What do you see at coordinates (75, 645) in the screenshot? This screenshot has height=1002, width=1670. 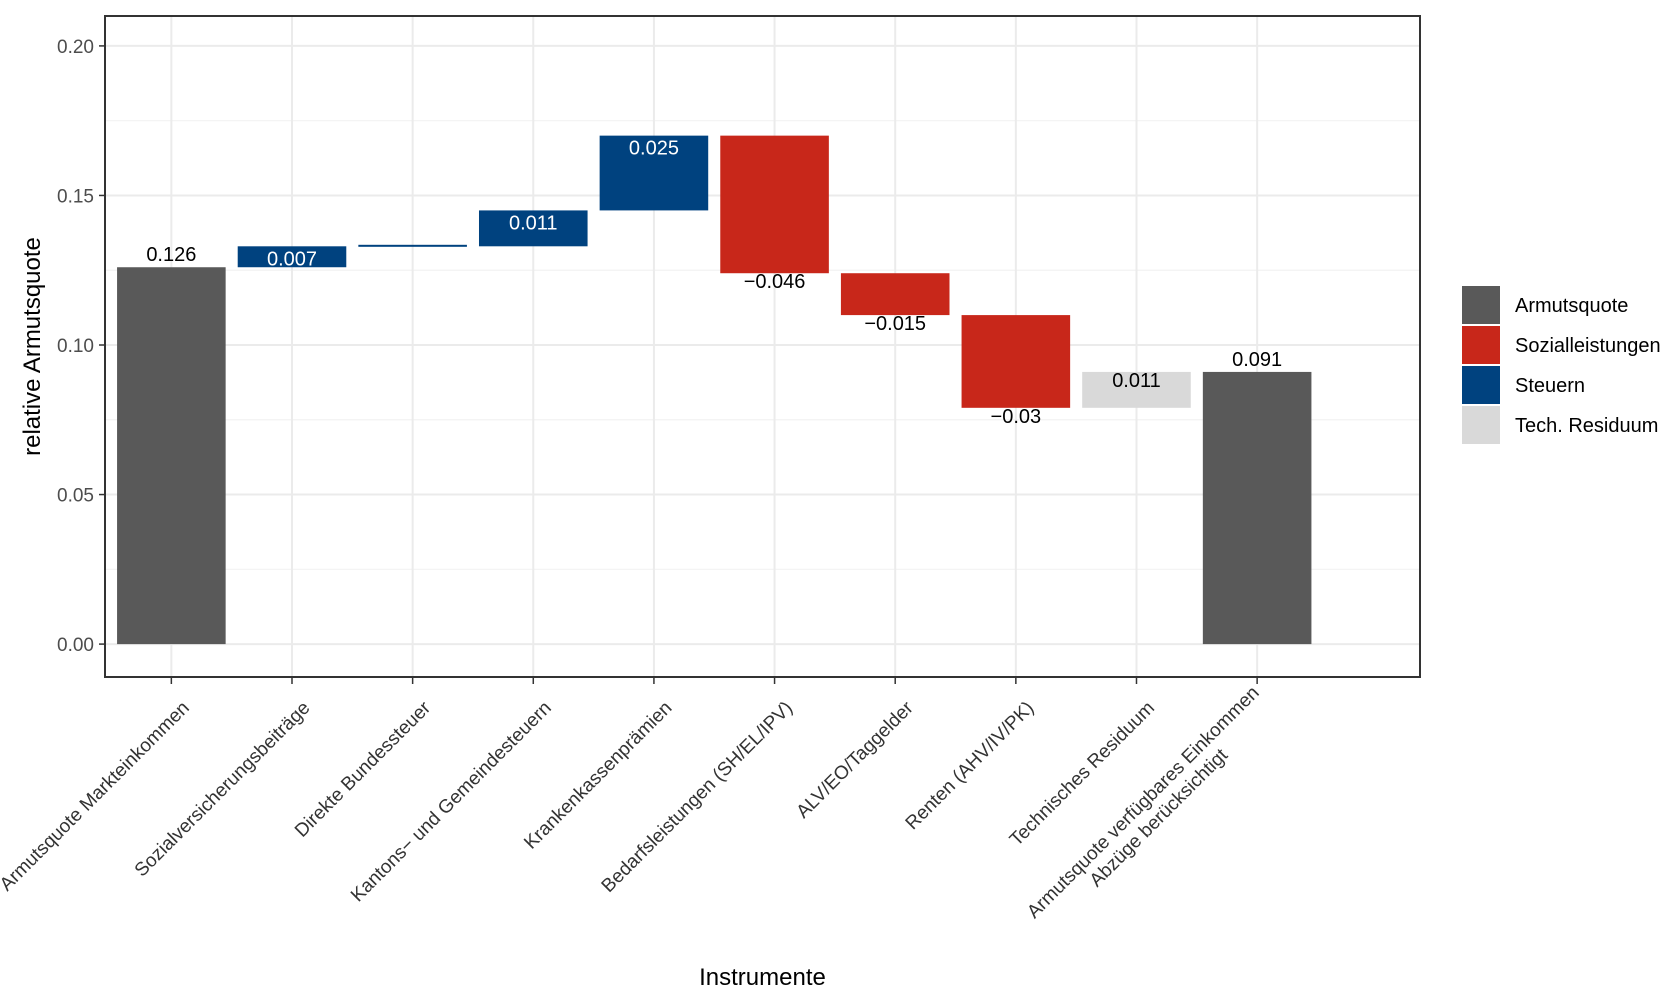 I see `y-tick-label: 0.00` at bounding box center [75, 645].